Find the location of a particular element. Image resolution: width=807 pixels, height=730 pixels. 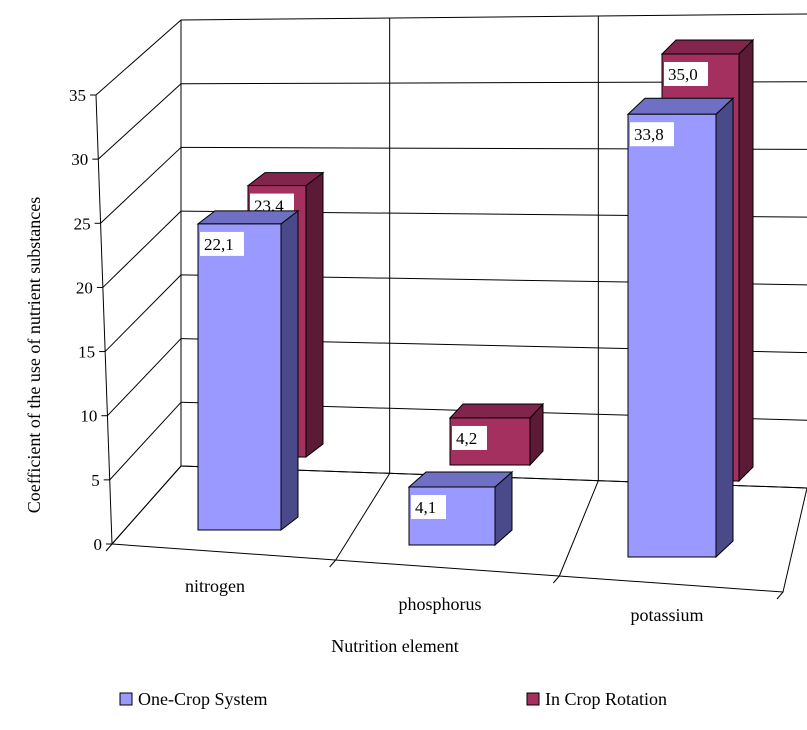

legend-swatch-rotation is located at coordinates (533, 699).